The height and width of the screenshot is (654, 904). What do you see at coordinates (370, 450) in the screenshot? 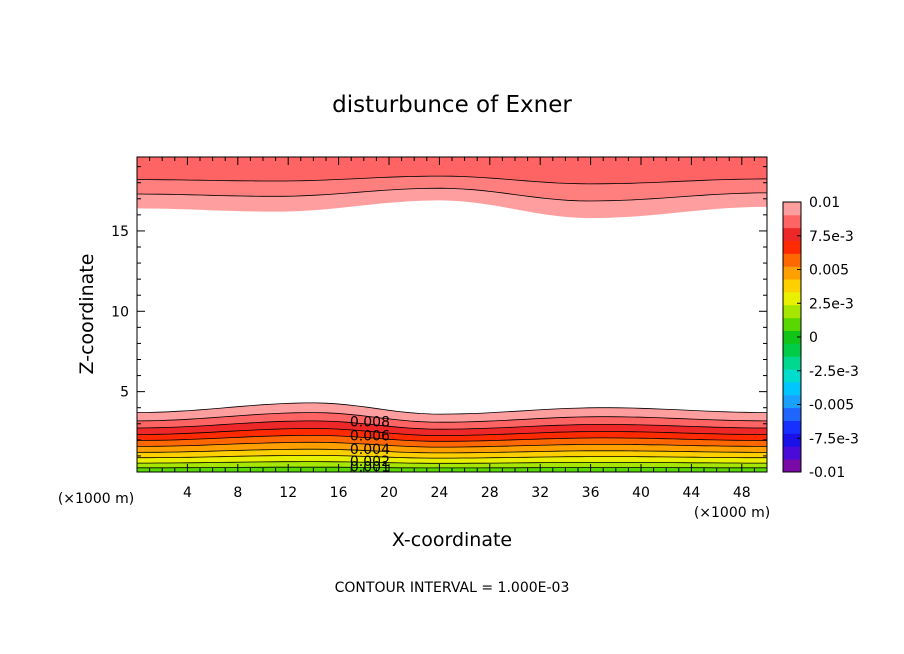
I see `contour-label: 0.004` at bounding box center [370, 450].